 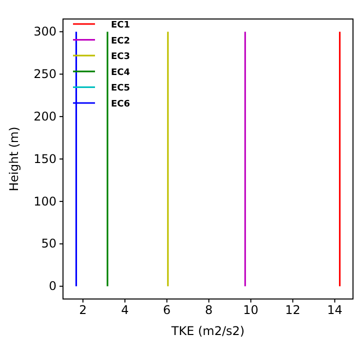 What do you see at coordinates (125, 310) in the screenshot?
I see `x-tick-label: 4` at bounding box center [125, 310].